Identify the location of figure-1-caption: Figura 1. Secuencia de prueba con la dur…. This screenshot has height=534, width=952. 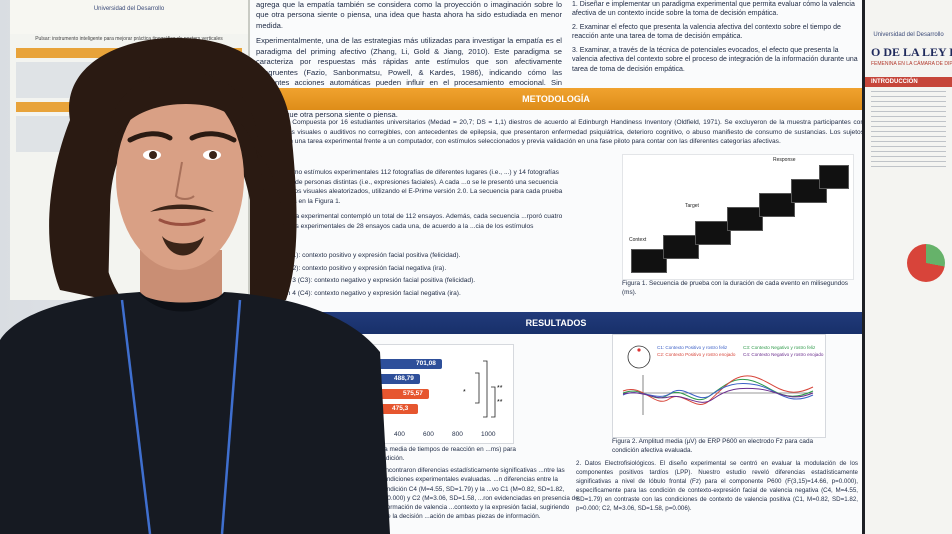
(735, 288).